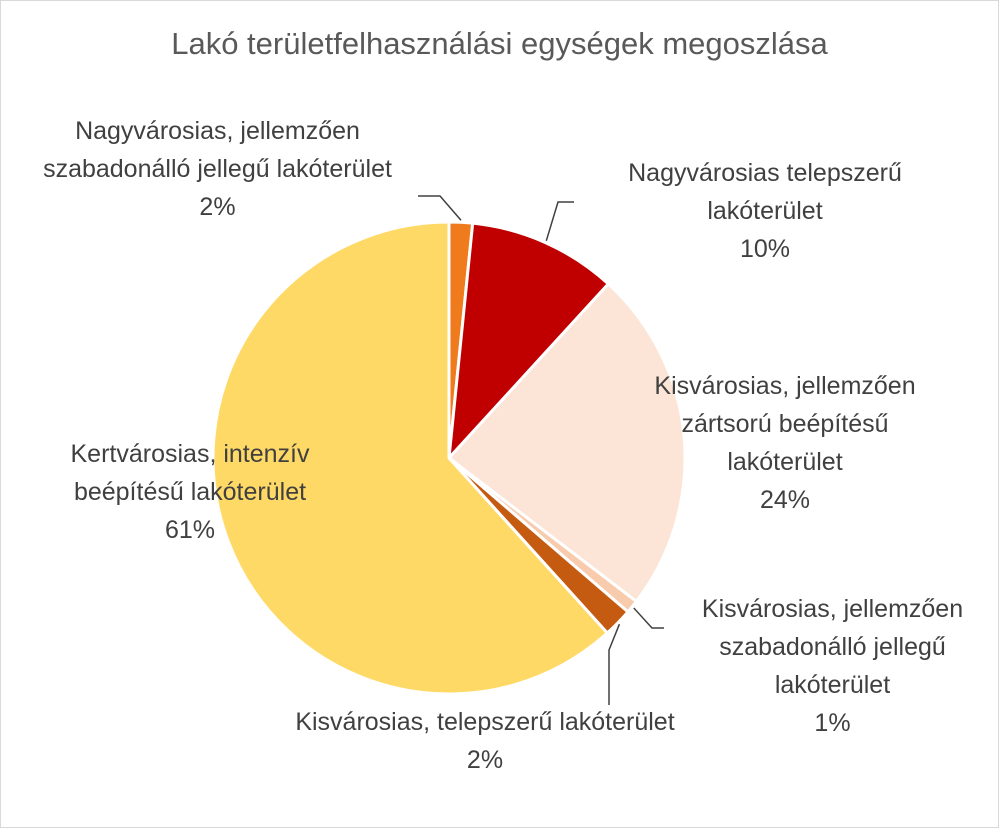 This screenshot has height=828, width=999. I want to click on slice-label-line: zártsorú beépítésű, so click(785, 424).